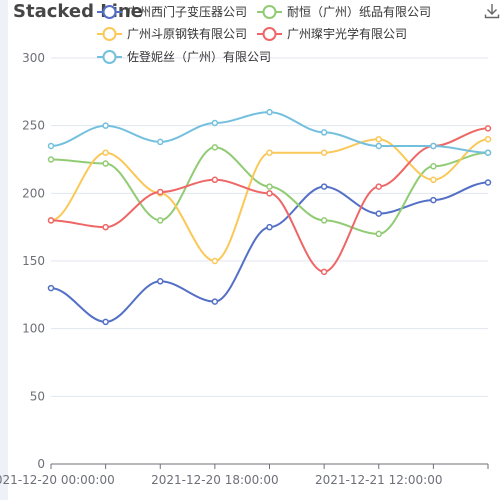 This screenshot has width=500, height=500. What do you see at coordinates (199, 57) in the screenshot?
I see `legend-label: 佐登妮丝（广州）有限公司` at bounding box center [199, 57].